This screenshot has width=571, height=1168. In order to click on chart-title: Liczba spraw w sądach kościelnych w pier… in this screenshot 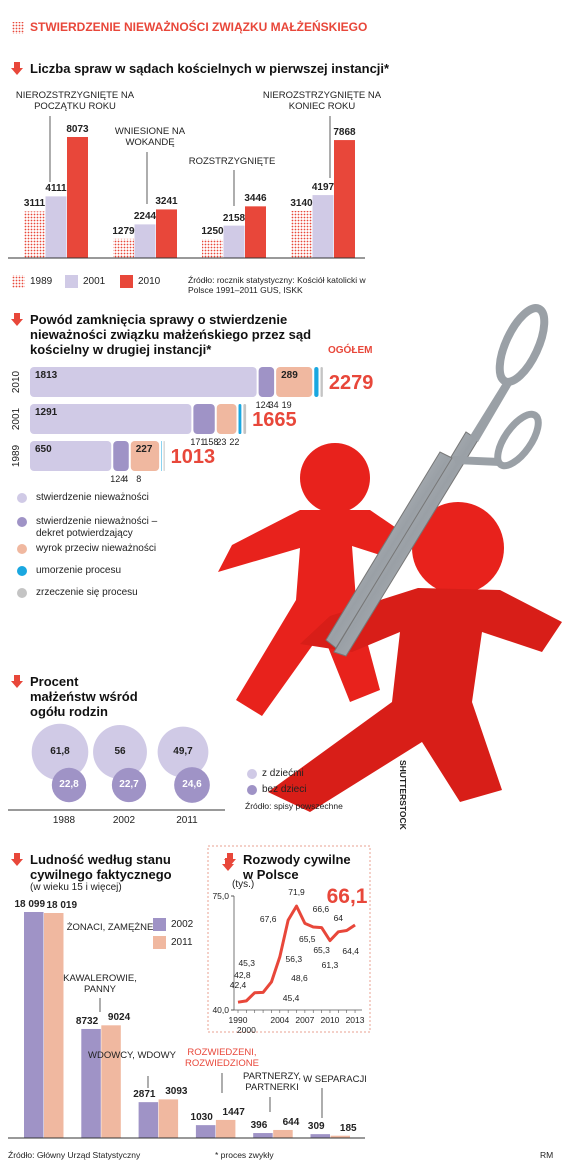, I will do `click(210, 68)`.